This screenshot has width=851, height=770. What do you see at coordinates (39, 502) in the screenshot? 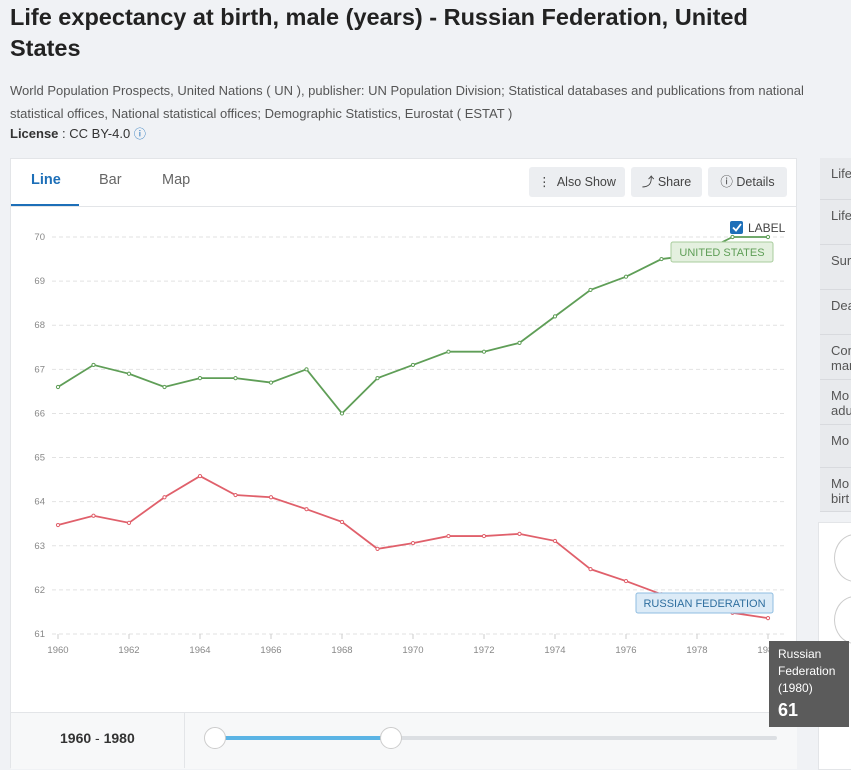
I see `y-tick-label: 64` at bounding box center [39, 502].